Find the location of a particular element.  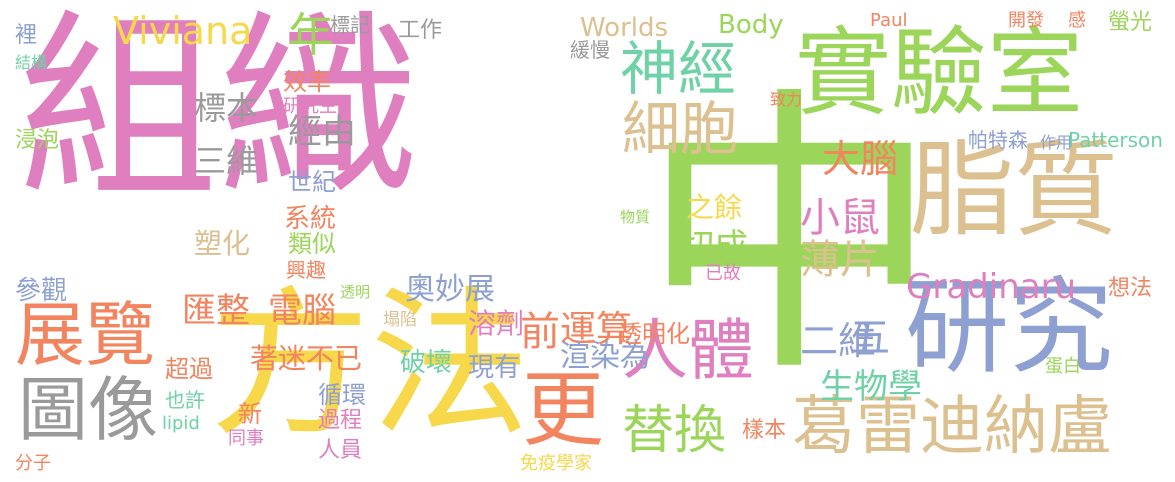

word: 樣本 is located at coordinates (764, 430).